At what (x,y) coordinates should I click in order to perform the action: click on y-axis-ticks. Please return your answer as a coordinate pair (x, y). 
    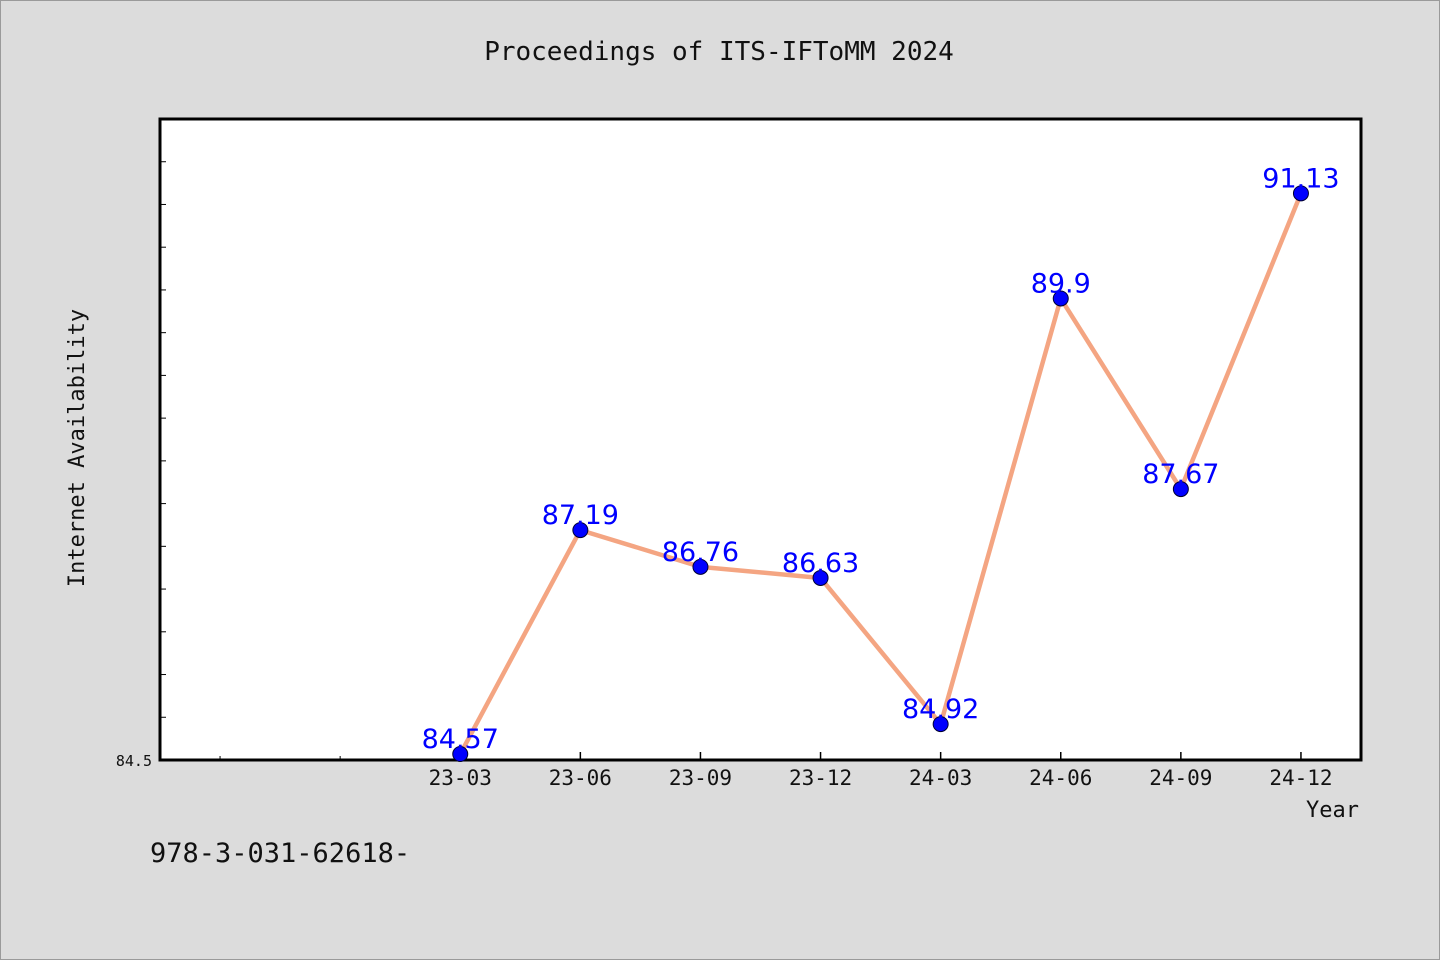
    Looking at the image, I should click on (163, 439).